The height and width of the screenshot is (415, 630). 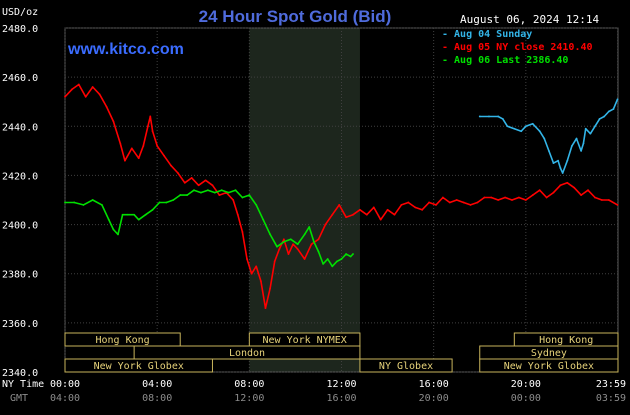 What do you see at coordinates (304, 200) in the screenshot?
I see `nymex-shaded-region` at bounding box center [304, 200].